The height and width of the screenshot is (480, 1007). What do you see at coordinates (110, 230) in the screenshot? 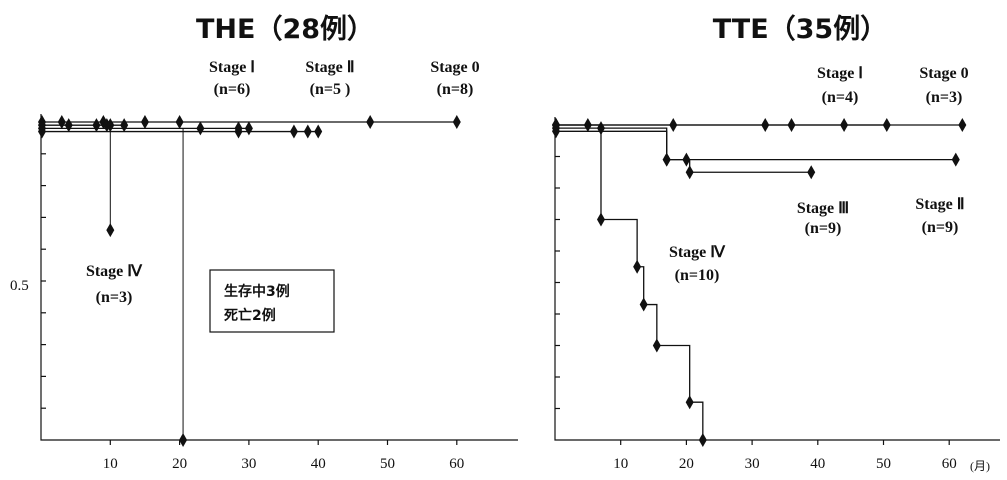
I see `left-event-0-end` at bounding box center [110, 230].